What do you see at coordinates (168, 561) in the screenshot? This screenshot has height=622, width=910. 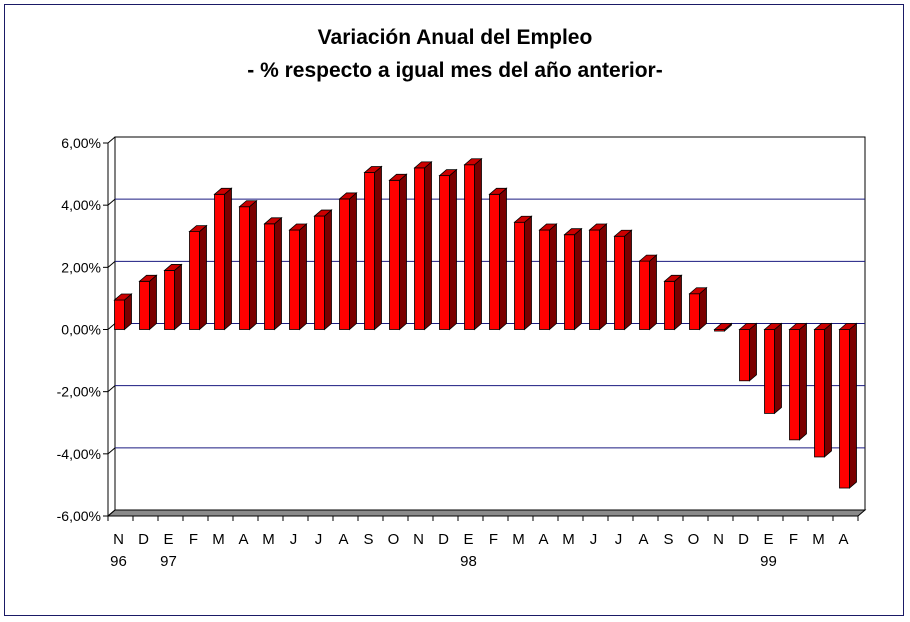 I see `x-year-label: 97` at bounding box center [168, 561].